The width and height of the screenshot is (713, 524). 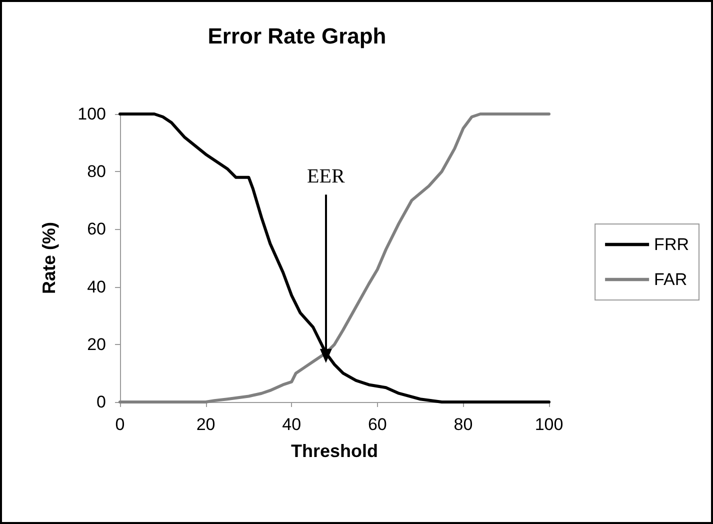 What do you see at coordinates (672, 244) in the screenshot?
I see `legend-label: FRR` at bounding box center [672, 244].